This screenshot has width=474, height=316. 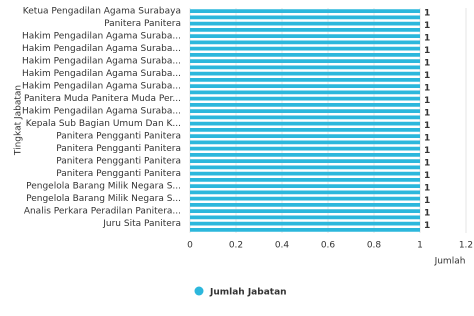 I want to click on y-tick-label: Ketua Pengadilan Agama Surabaya, so click(x=102, y=12).